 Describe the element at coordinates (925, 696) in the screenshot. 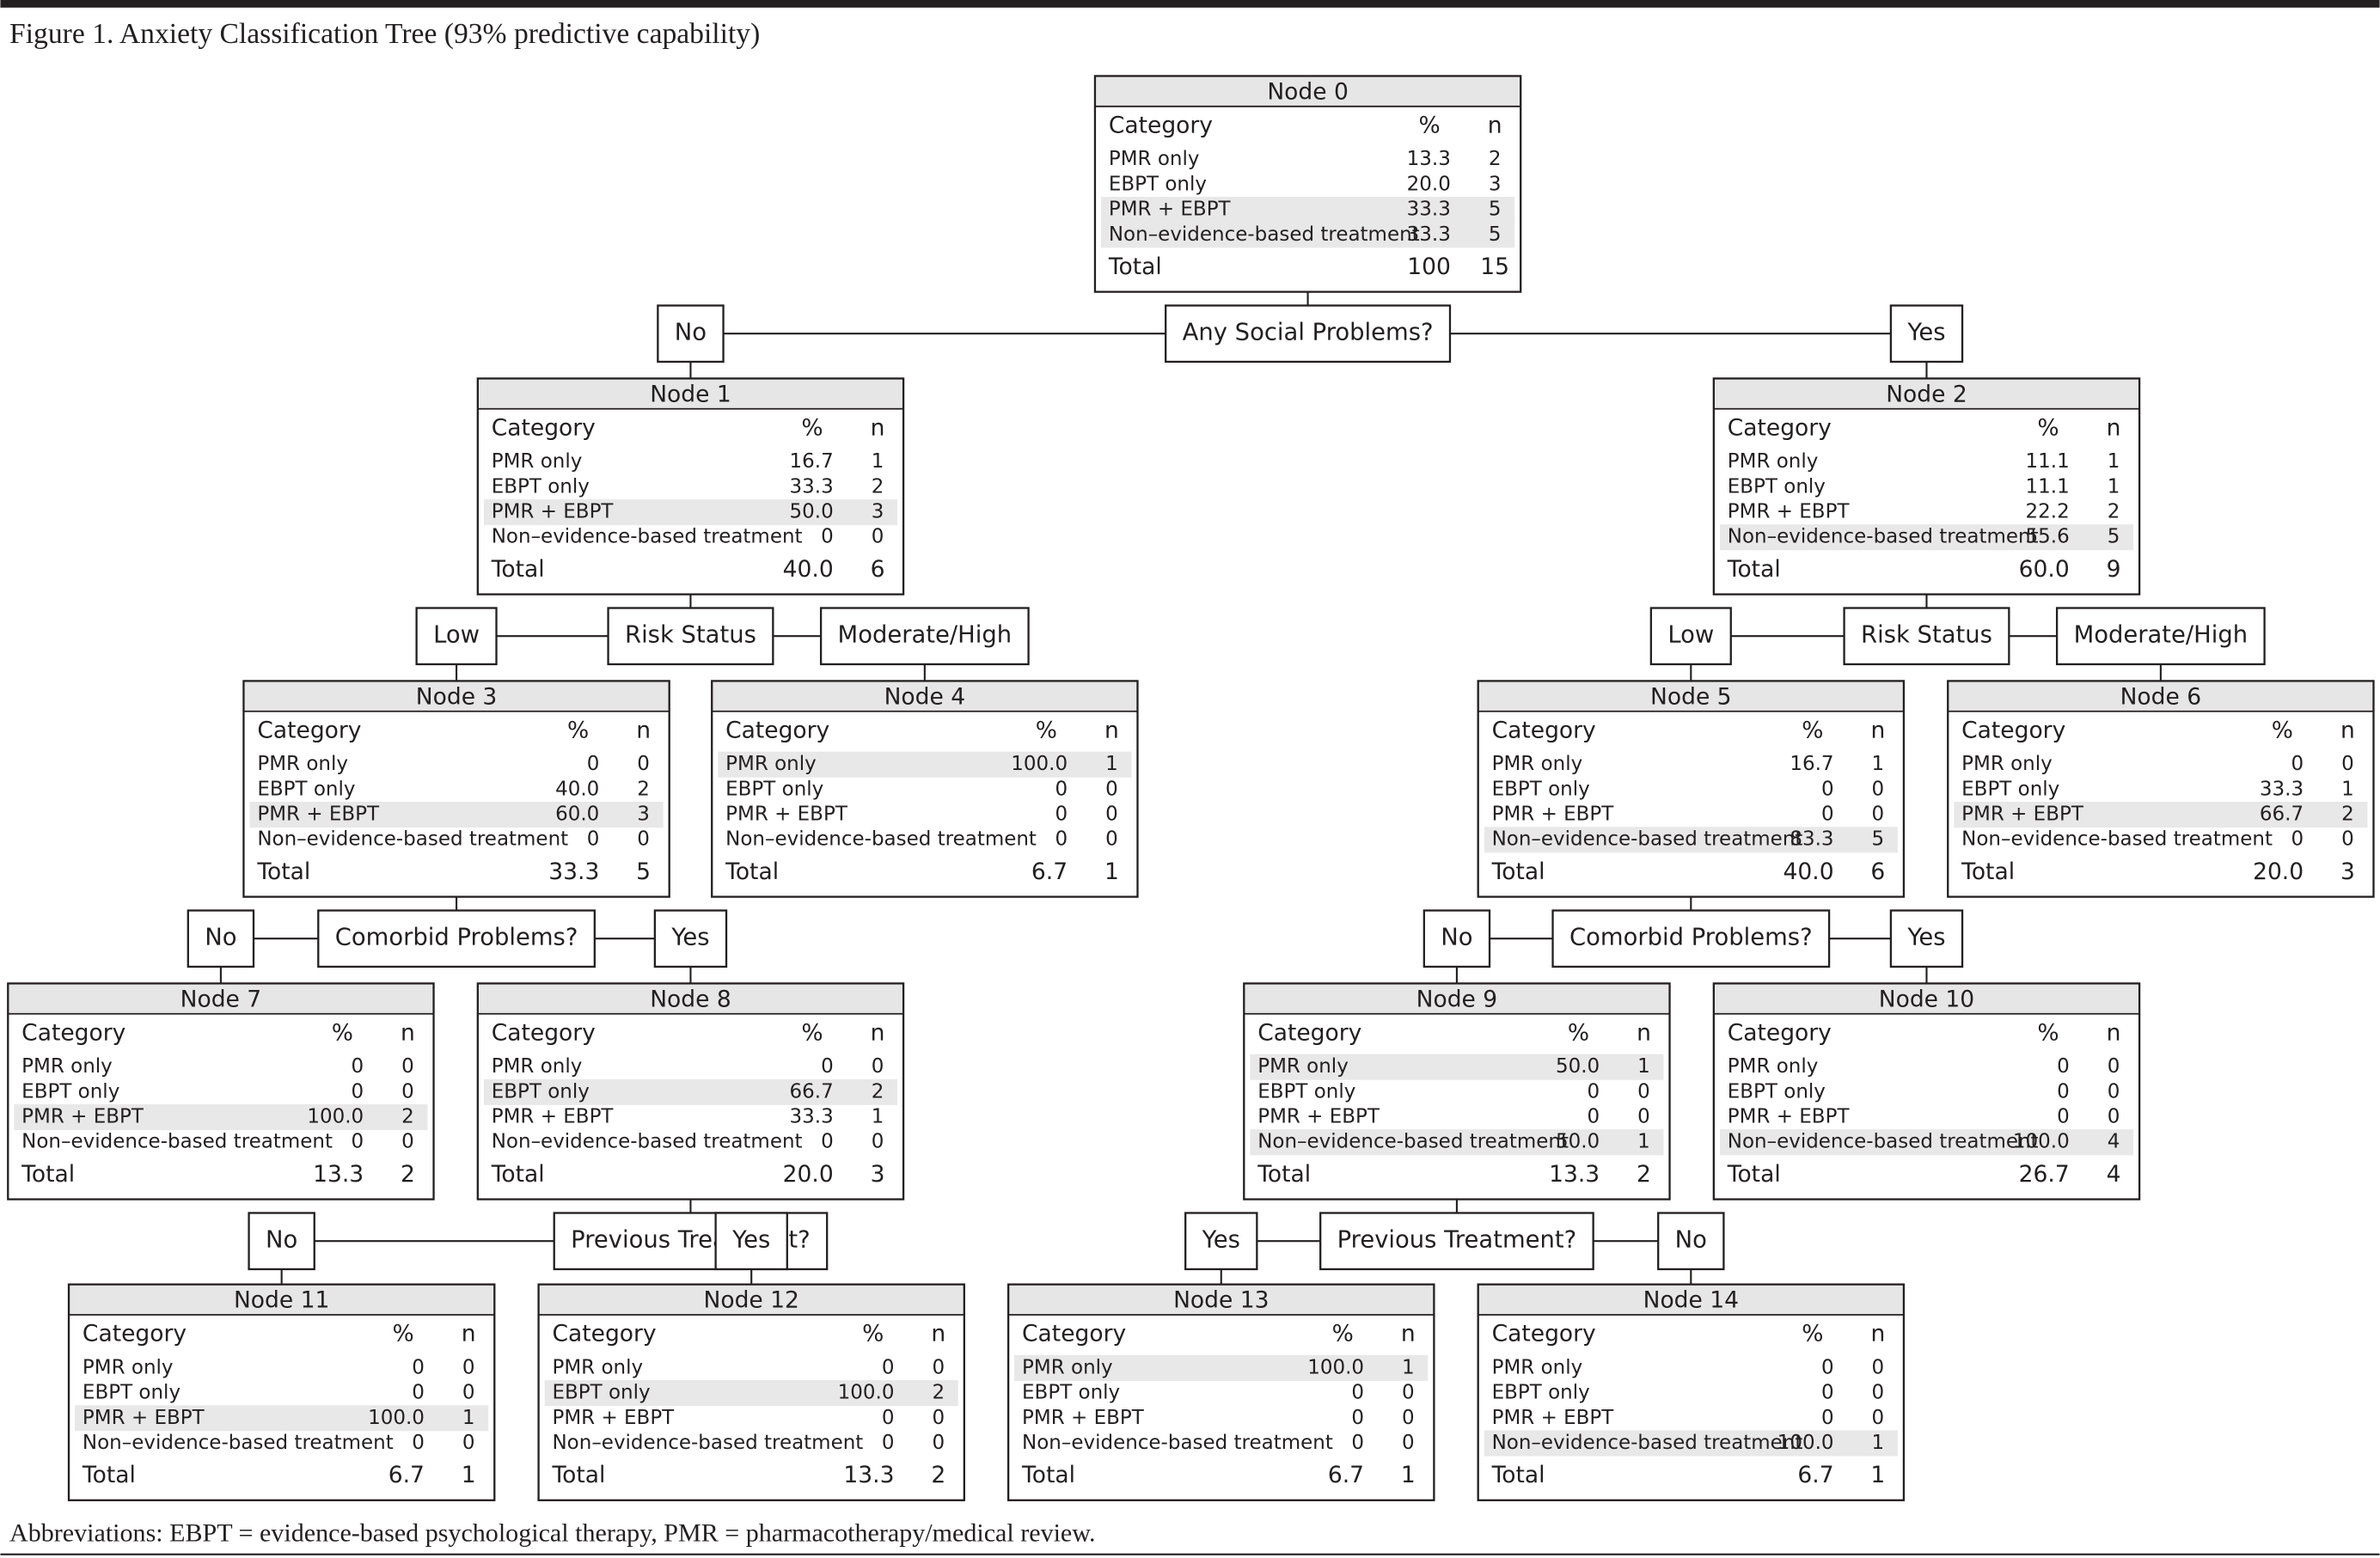

I see `node-title: Node 4` at that location.